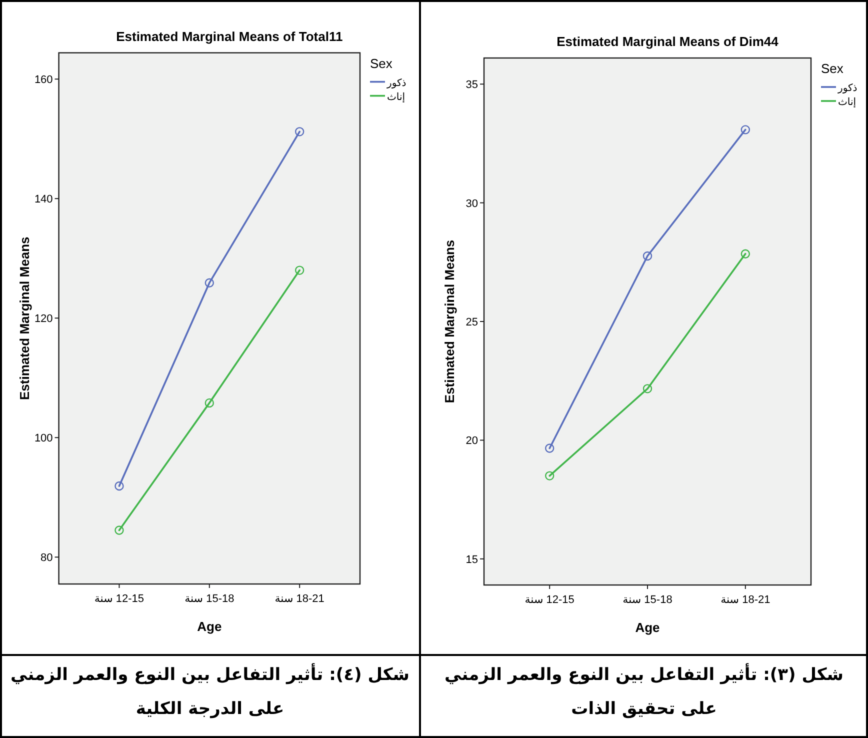 Image resolution: width=868 pixels, height=738 pixels. Describe the element at coordinates (472, 441) in the screenshot. I see `y-tick-label: 20` at that location.